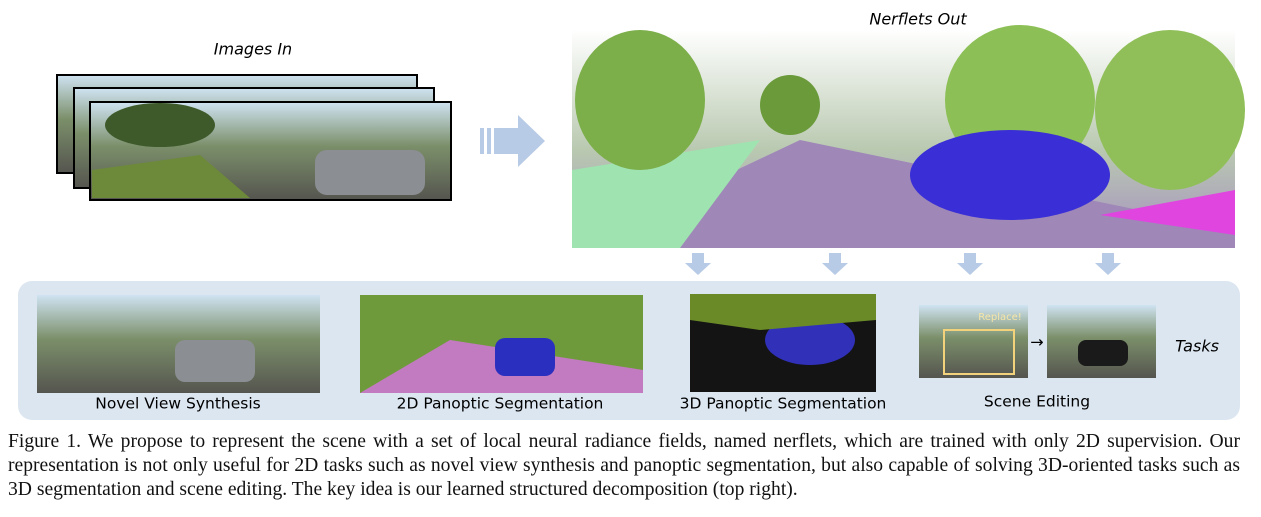  Describe the element at coordinates (171, 176) in the screenshot. I see `grass` at that location.